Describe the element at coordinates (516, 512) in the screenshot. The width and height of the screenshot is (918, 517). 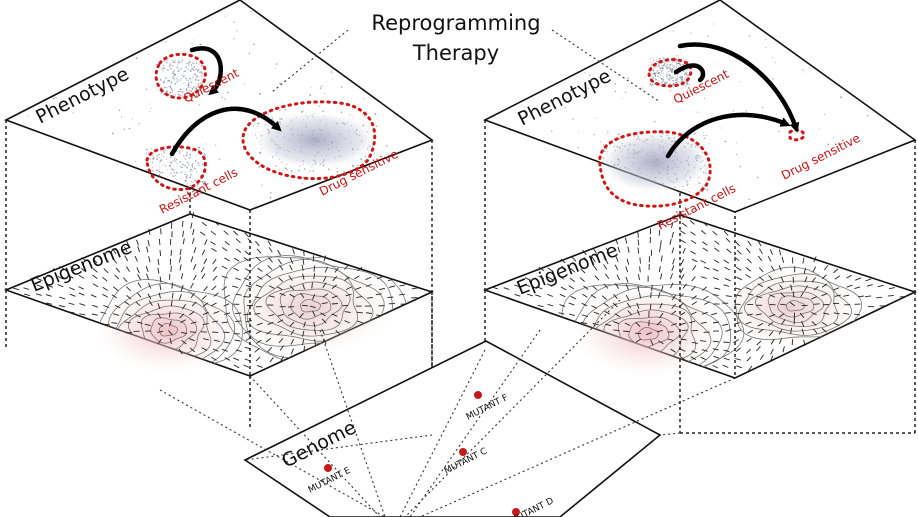
I see `mutant-d-marker` at that location.